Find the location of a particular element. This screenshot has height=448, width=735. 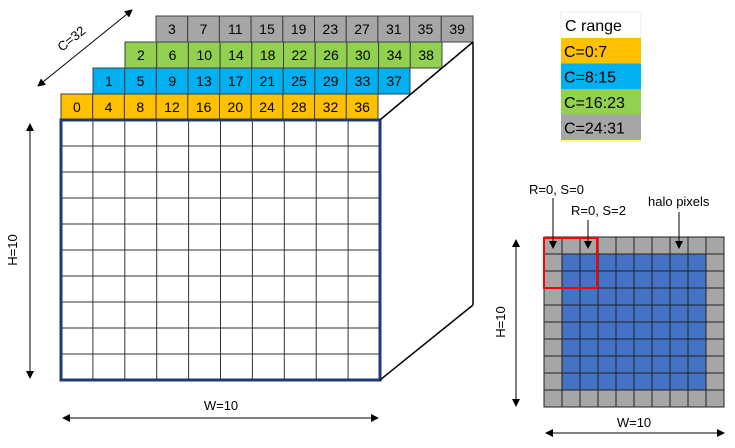

channel-index: 8 is located at coordinates (140, 107).